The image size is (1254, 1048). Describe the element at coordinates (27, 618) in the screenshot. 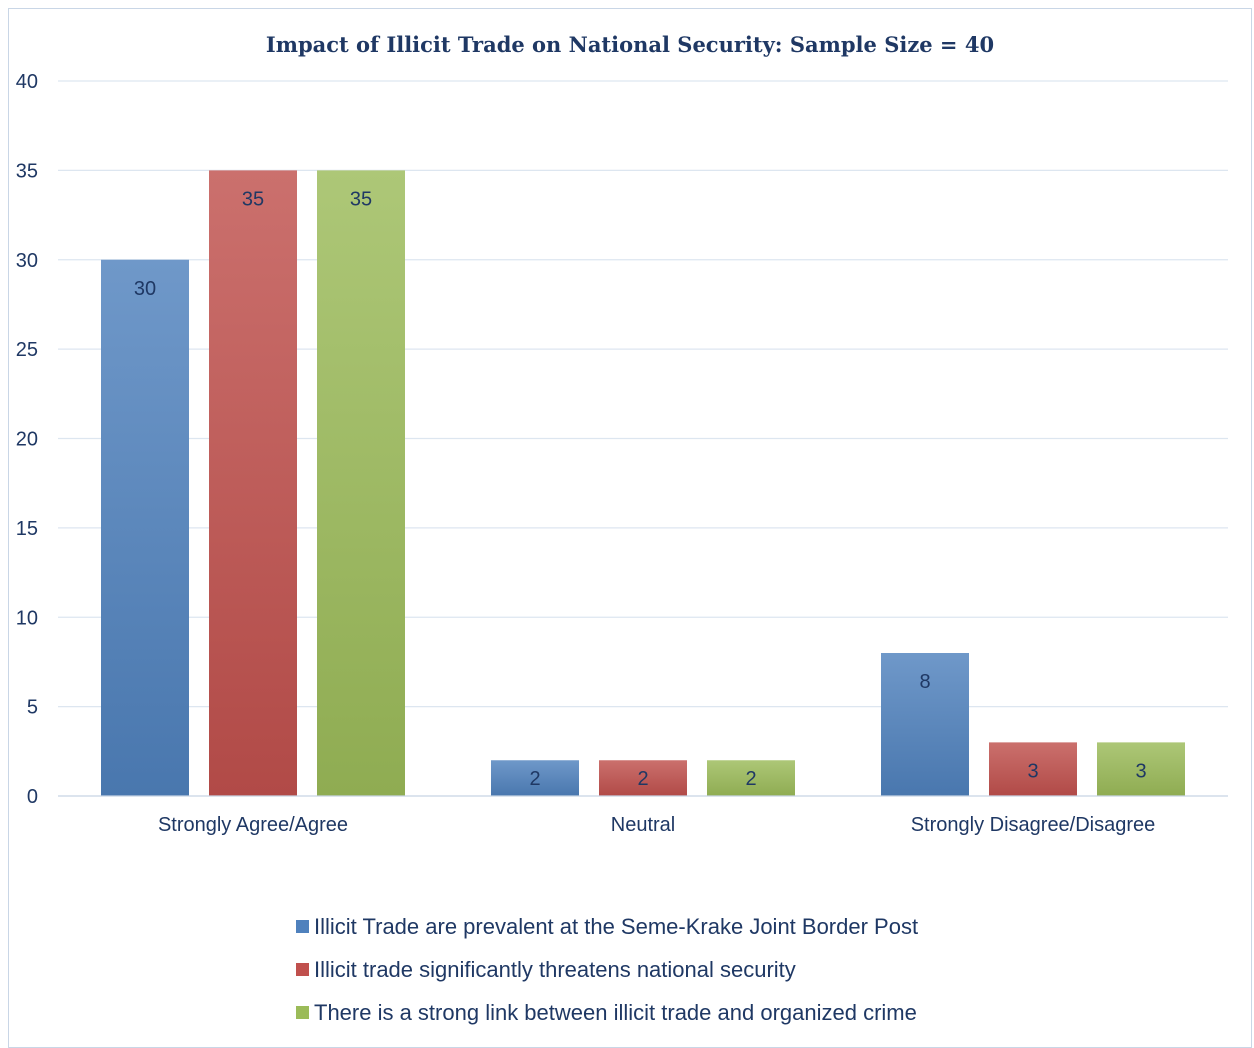

I see `y-tick-label-10: 10` at that location.